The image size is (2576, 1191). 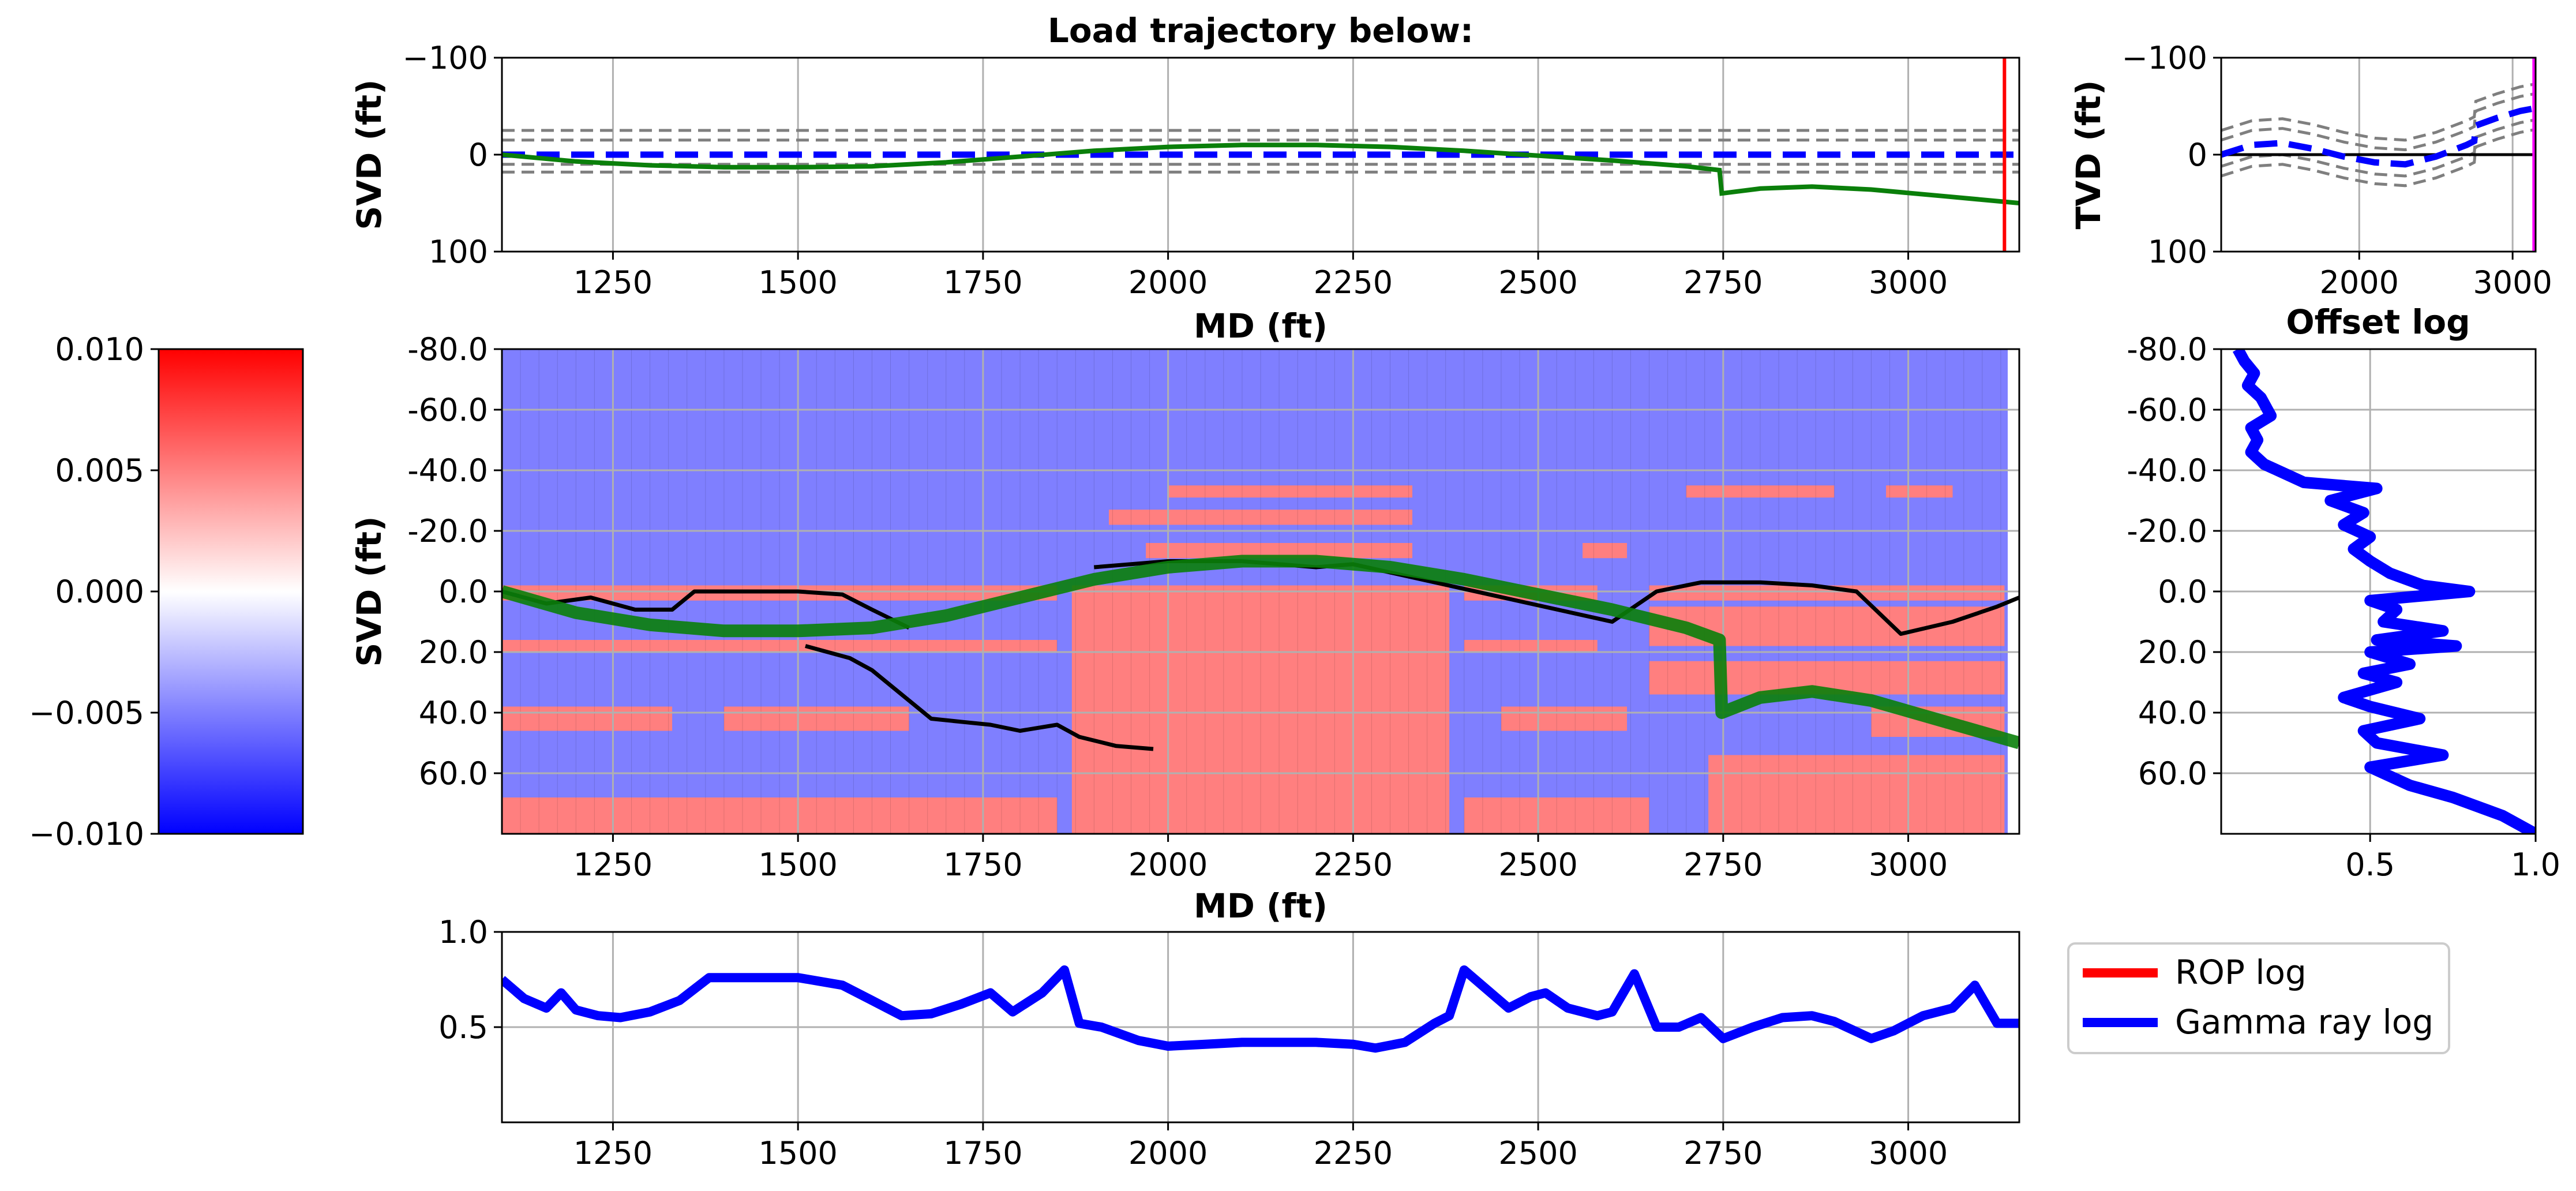 What do you see at coordinates (2174, 561) in the screenshot?
I see `offset-y-ticks: -80.0 -60.0 -40.0 -20.0 0.0 20.0 40.0 60.0` at bounding box center [2174, 561].